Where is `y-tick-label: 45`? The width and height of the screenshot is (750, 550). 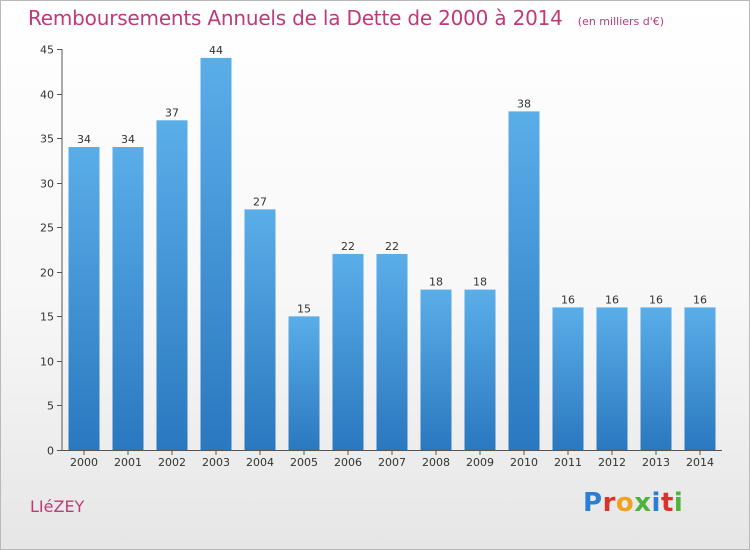 y-tick-label: 45 is located at coordinates (47, 50).